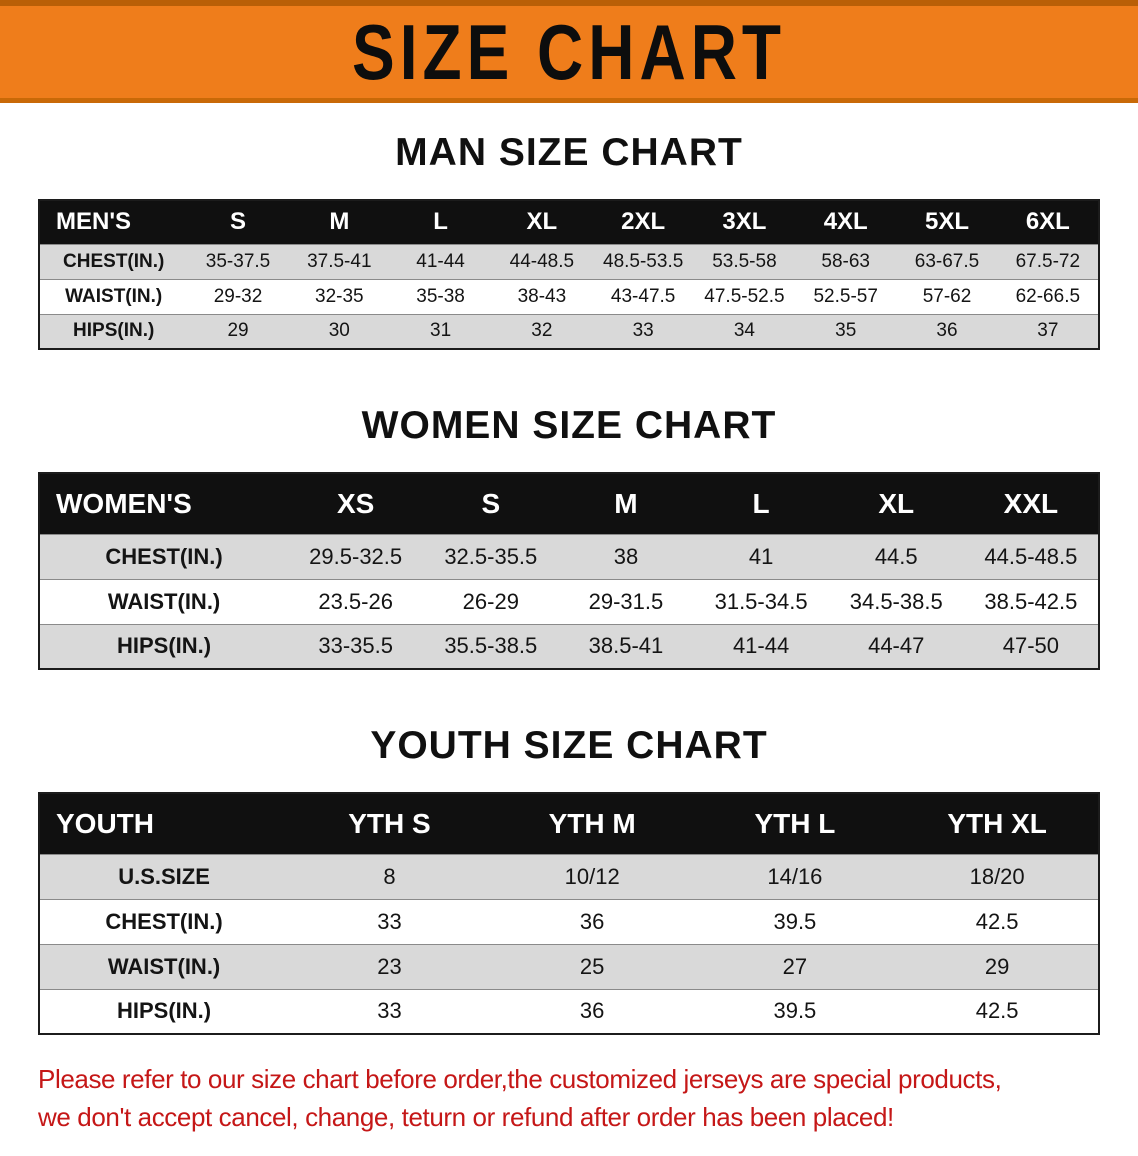 This screenshot has height=1156, width=1138. What do you see at coordinates (440, 222) in the screenshot?
I see `man-size-chart-column-header: L` at bounding box center [440, 222].